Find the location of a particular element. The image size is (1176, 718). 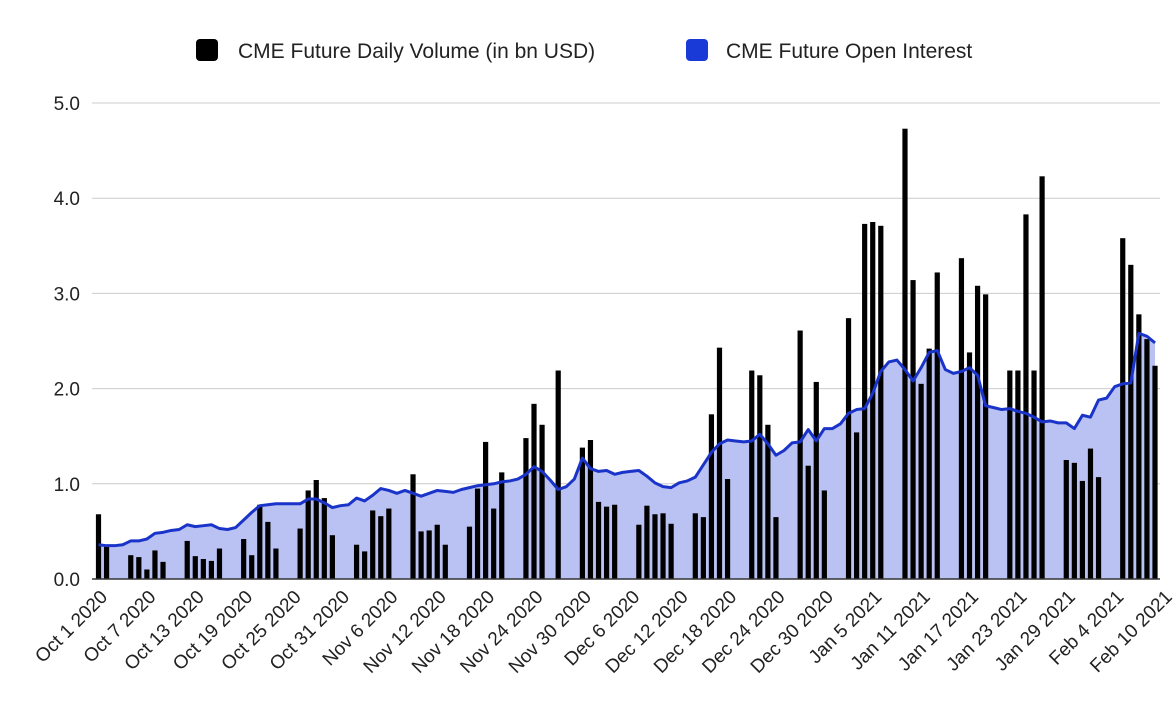

y-tick-label: 4.0 is located at coordinates (67, 199).